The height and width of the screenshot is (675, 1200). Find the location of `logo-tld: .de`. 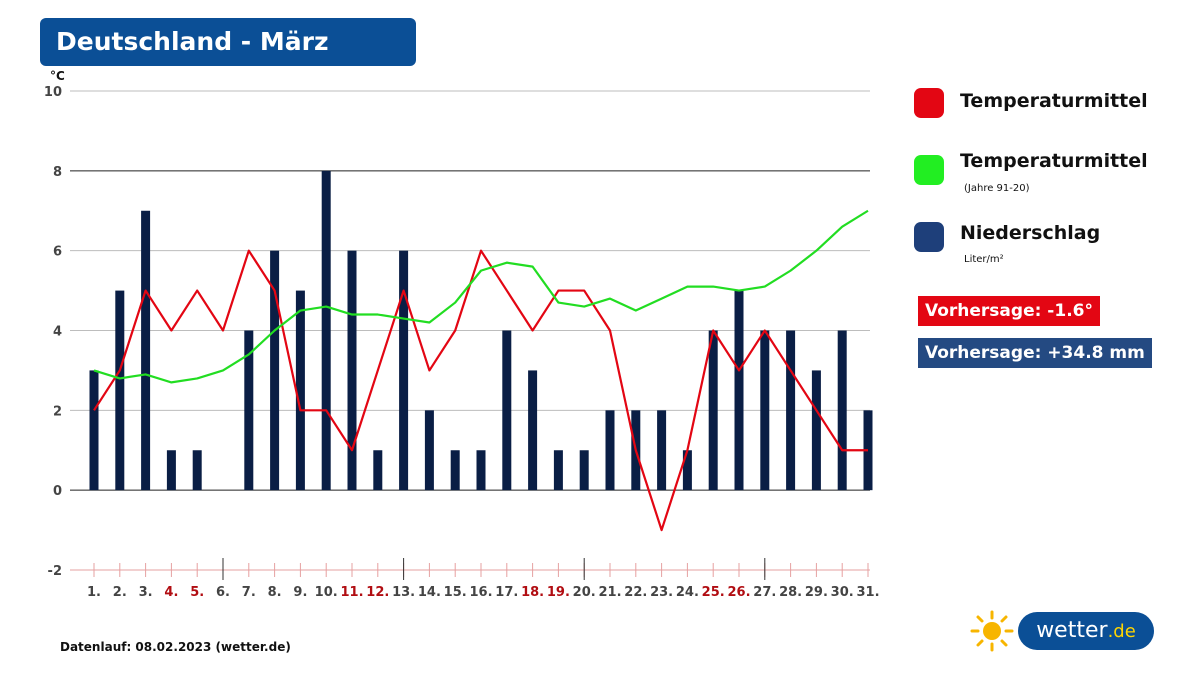

logo-tld: .de is located at coordinates (1121, 631).